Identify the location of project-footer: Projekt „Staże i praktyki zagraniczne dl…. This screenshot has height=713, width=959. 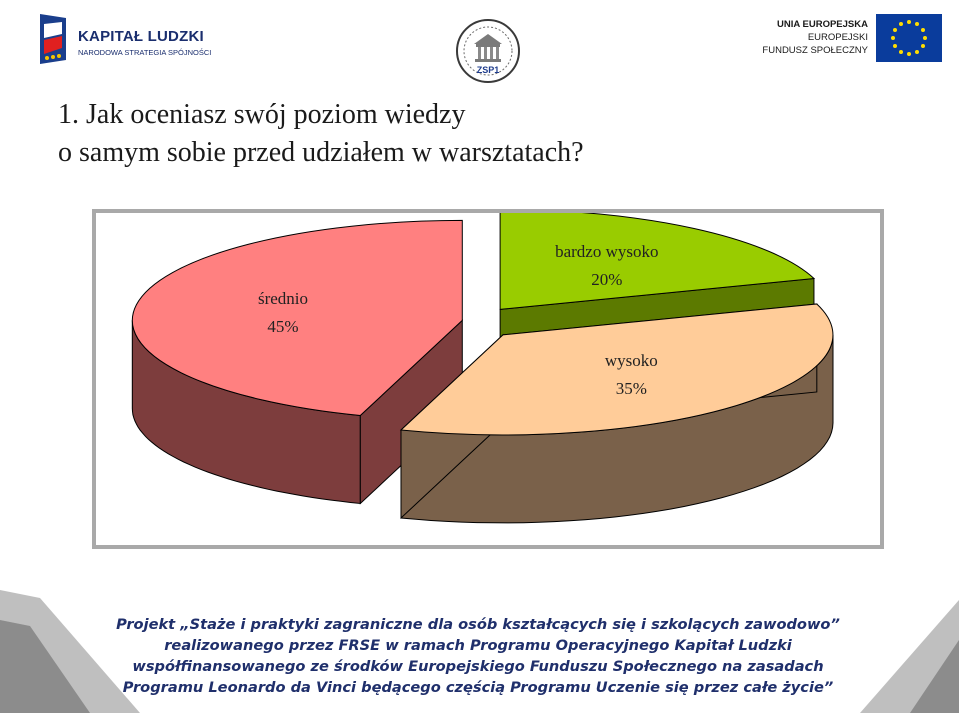
(478, 656).